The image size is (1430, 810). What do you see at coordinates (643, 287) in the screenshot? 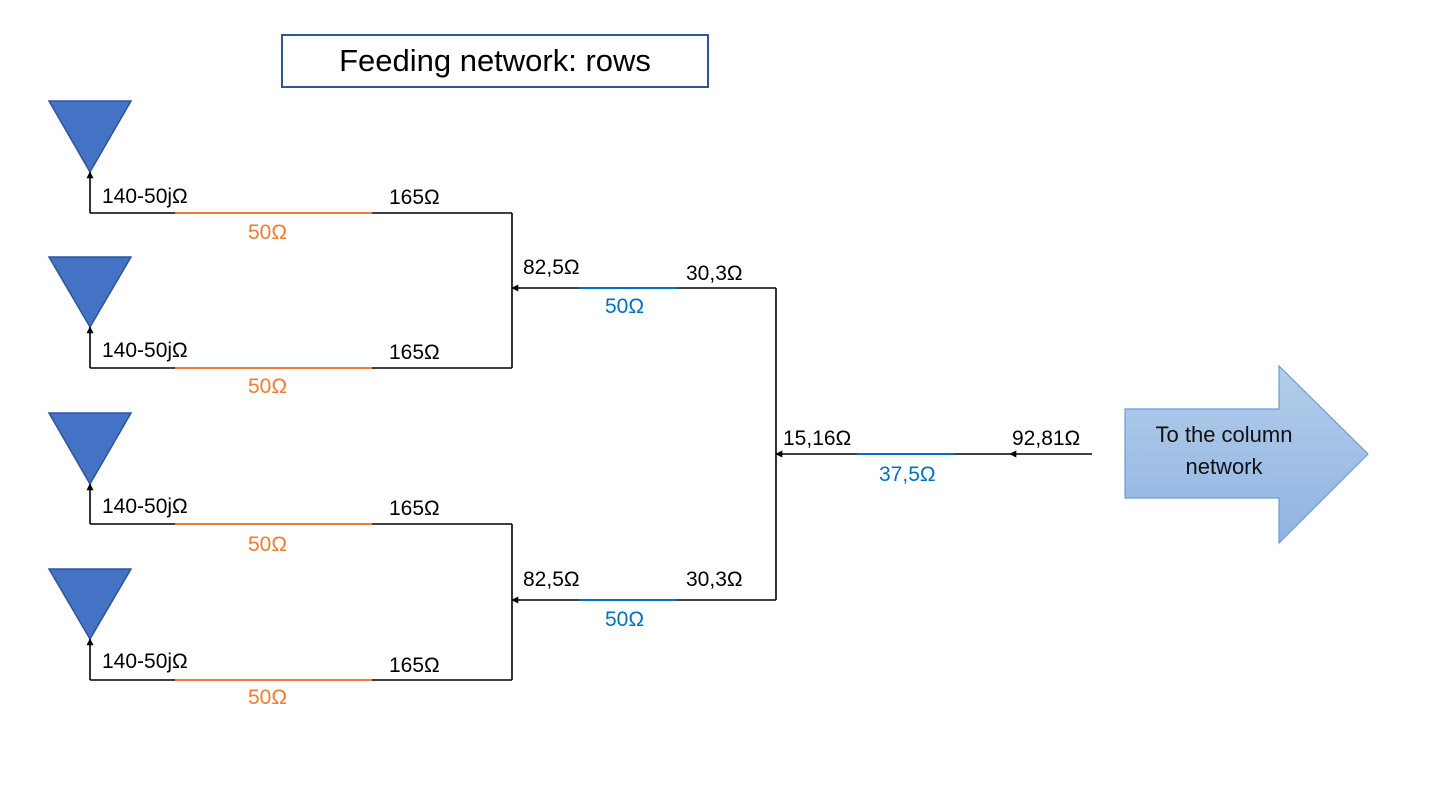
I see `pair-stage-upper: 82,5Ω 50Ω 30,3Ω` at bounding box center [643, 287].